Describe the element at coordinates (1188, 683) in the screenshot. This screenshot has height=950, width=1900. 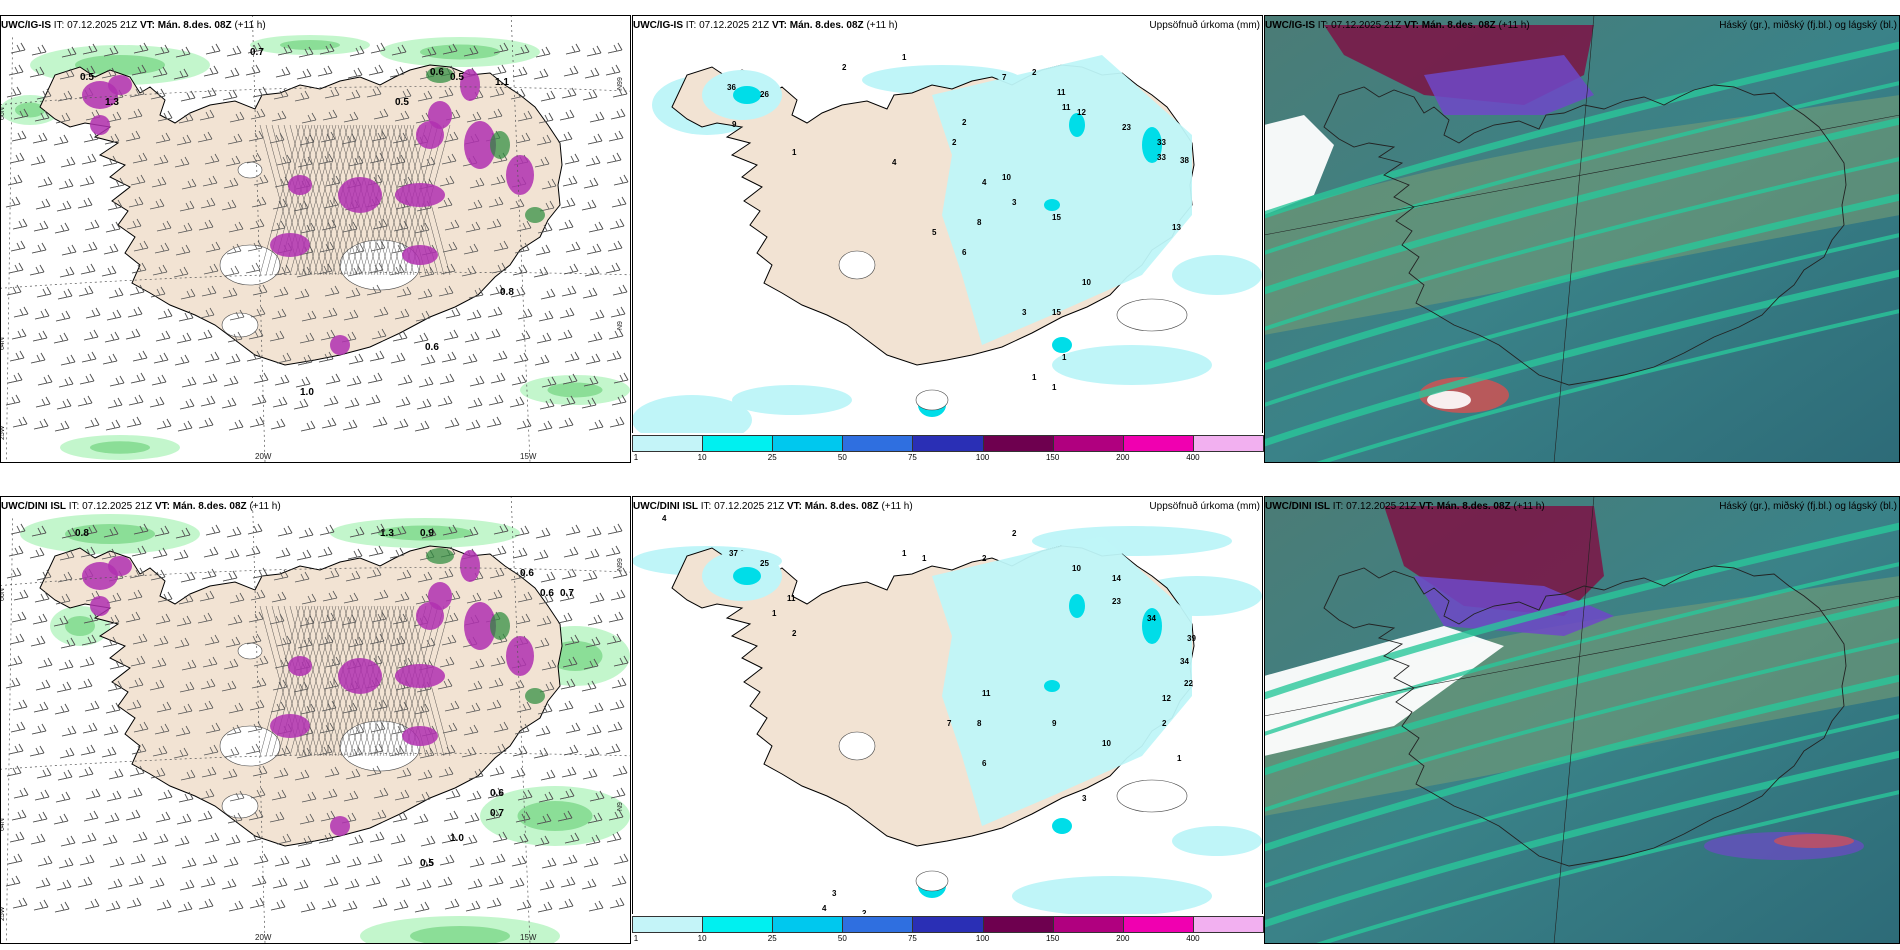
I see `accum-amount: 22` at that location.